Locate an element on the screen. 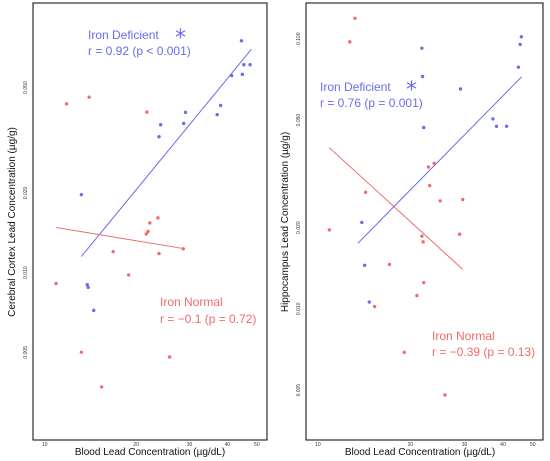 The height and width of the screenshot is (461, 550). cortex-deficient-name: Iron Deficient is located at coordinates (123, 35).